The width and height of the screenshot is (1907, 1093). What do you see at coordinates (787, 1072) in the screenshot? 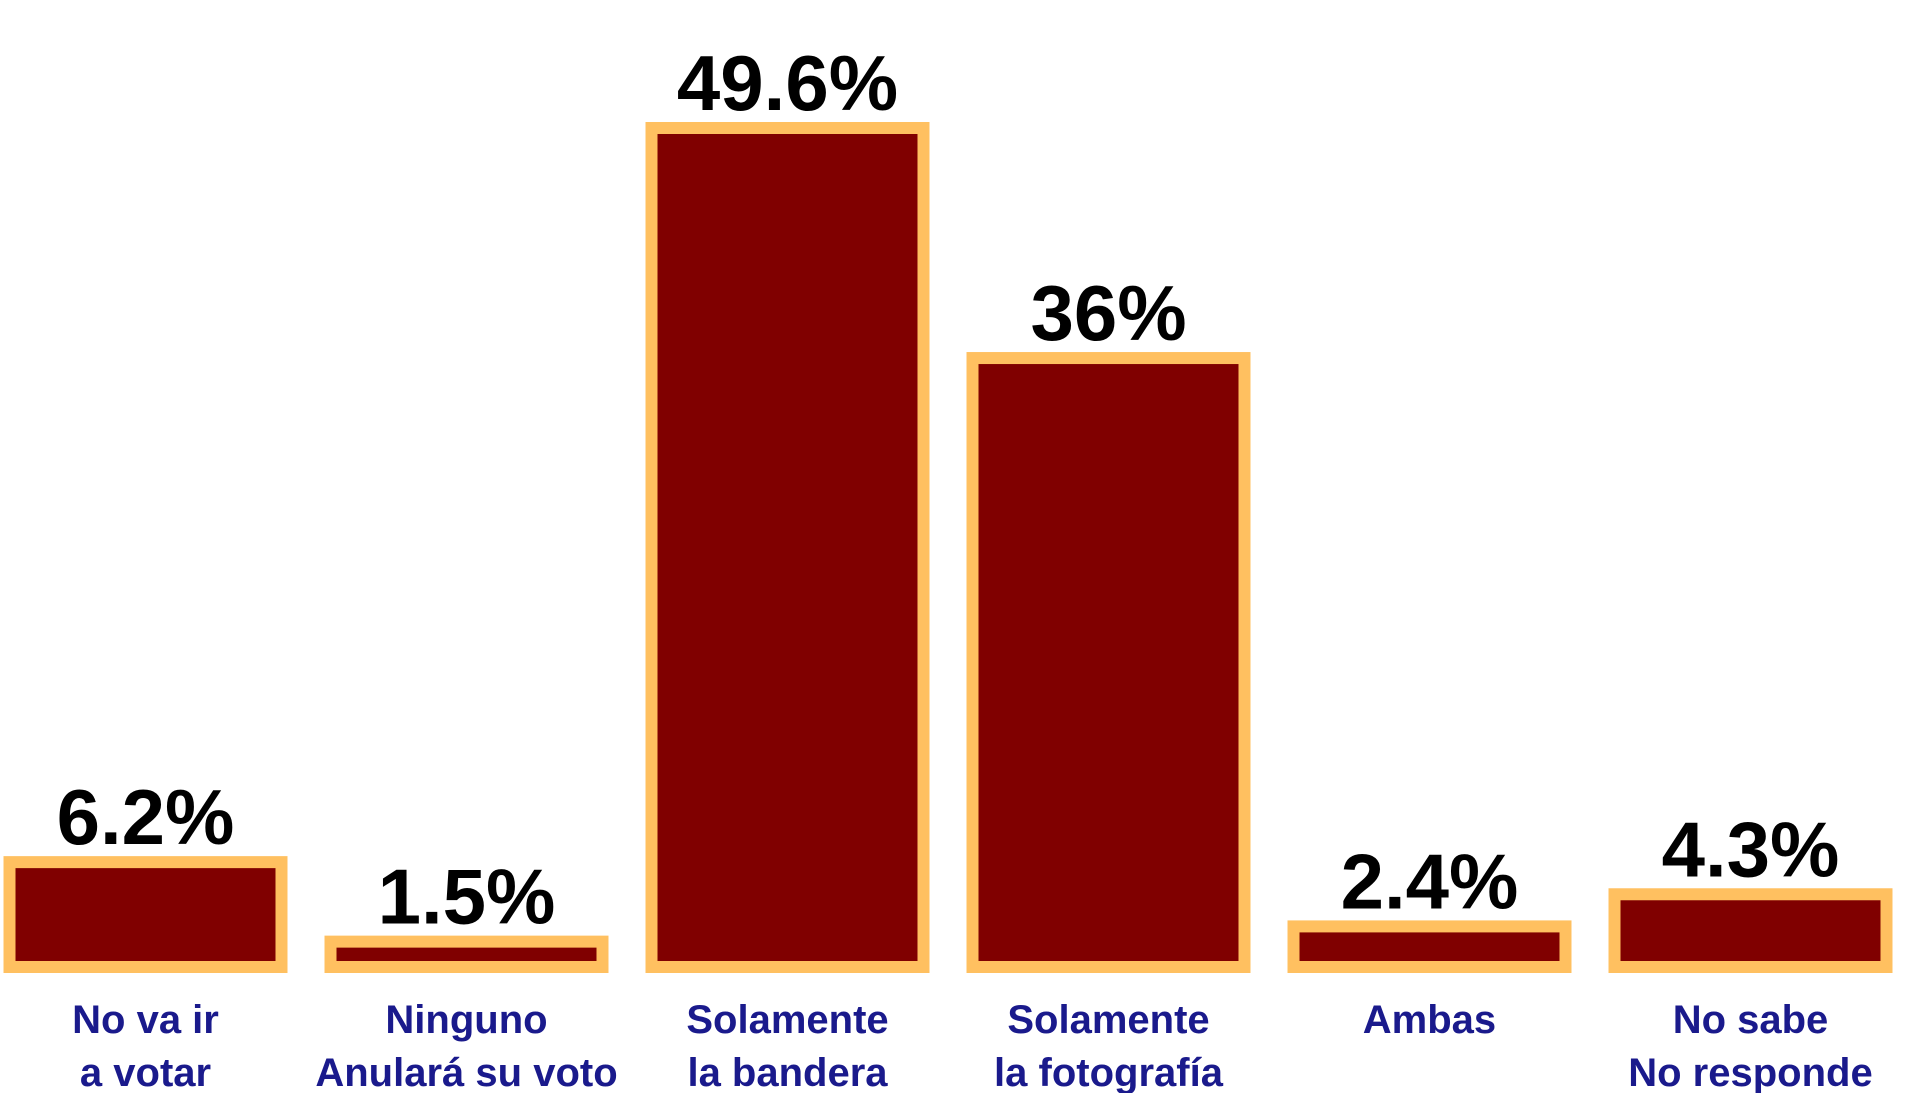
I see `x-tick-label: la bandera` at bounding box center [787, 1072].